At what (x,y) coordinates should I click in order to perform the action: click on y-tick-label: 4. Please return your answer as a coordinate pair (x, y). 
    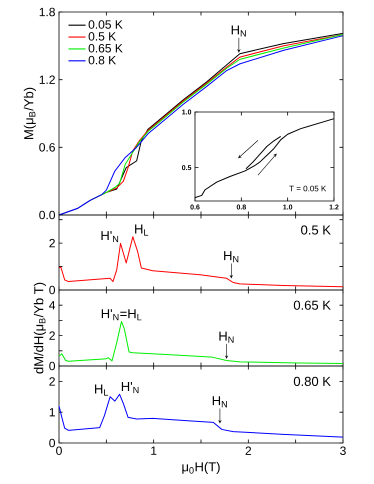
    Looking at the image, I should click on (52, 305).